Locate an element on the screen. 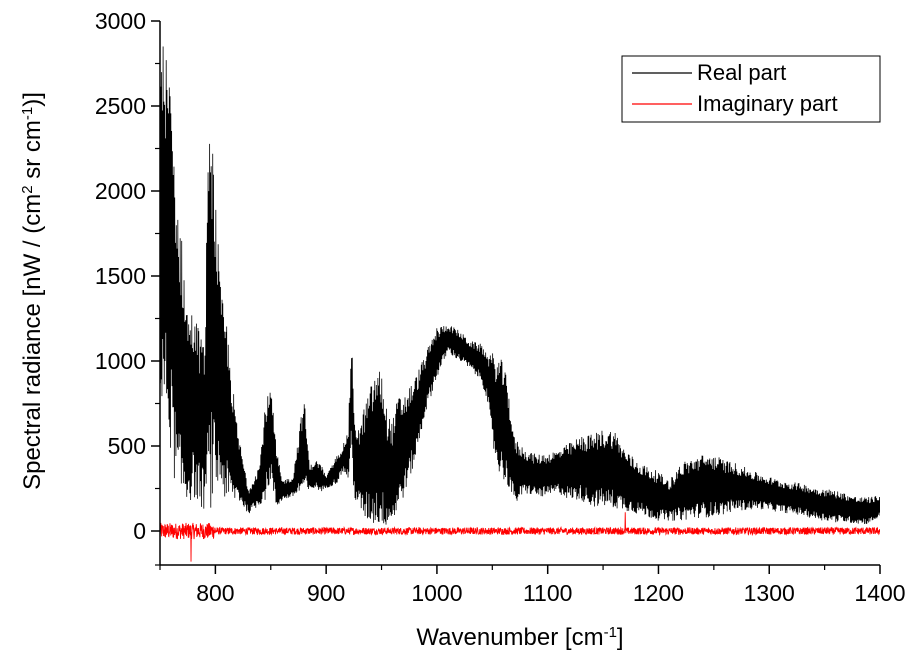 This screenshot has width=914, height=655. y-tick-label: 0 is located at coordinates (139, 531).